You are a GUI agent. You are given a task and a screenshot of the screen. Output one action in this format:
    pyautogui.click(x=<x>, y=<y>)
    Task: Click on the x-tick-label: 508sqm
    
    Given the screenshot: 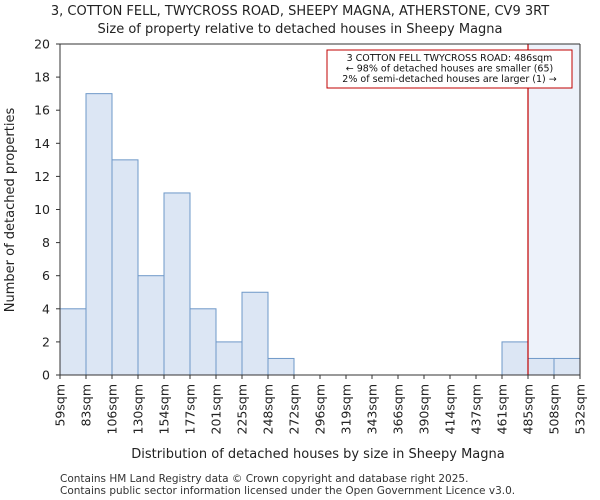 What is the action you would take?
    pyautogui.click(x=554, y=409)
    